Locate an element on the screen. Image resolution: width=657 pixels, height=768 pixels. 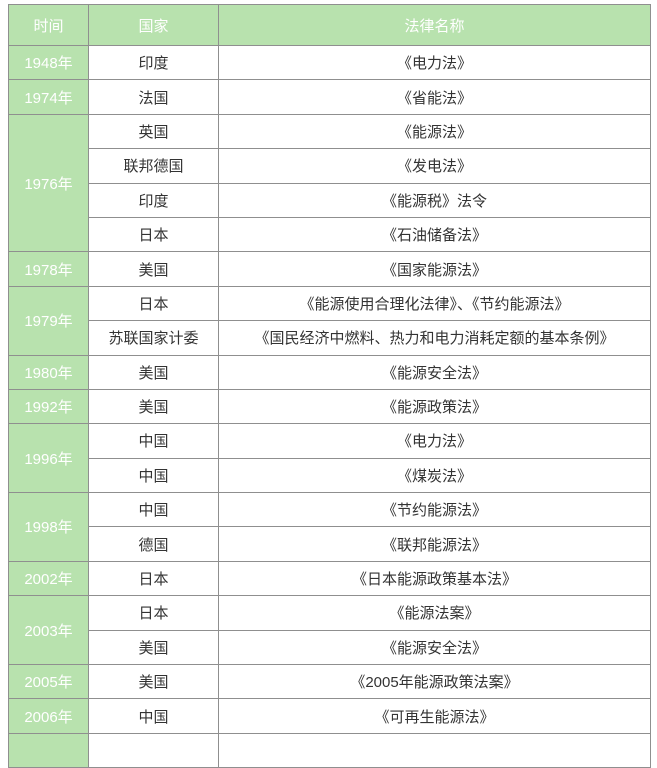
table-row: 1998年 中国 《节约能源法》 is located at coordinates (329, 527).